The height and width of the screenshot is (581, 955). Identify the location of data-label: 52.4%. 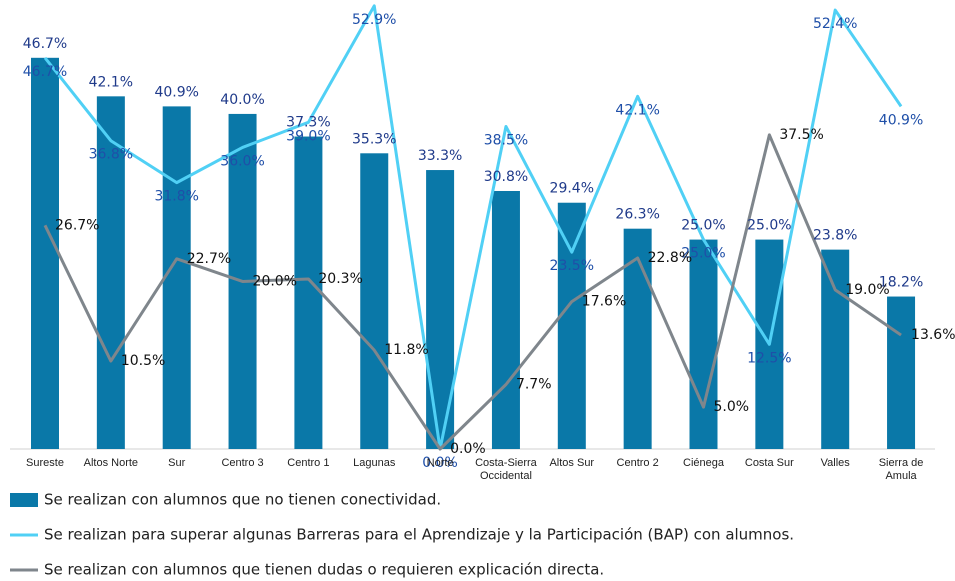
(835, 24).